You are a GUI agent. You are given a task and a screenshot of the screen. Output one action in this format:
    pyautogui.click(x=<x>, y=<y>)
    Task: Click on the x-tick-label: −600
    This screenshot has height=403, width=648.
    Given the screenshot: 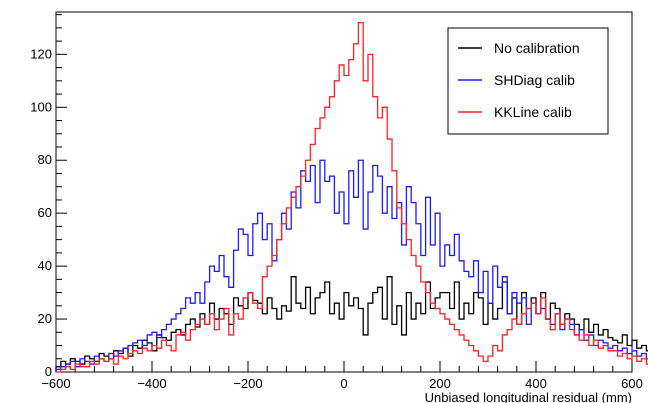 What is the action you would take?
    pyautogui.click(x=55, y=383)
    